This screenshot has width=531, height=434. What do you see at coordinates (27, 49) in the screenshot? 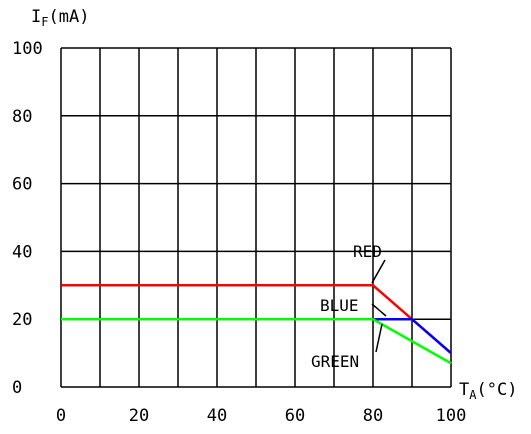
I see `y-tick-label: 100` at bounding box center [27, 49].